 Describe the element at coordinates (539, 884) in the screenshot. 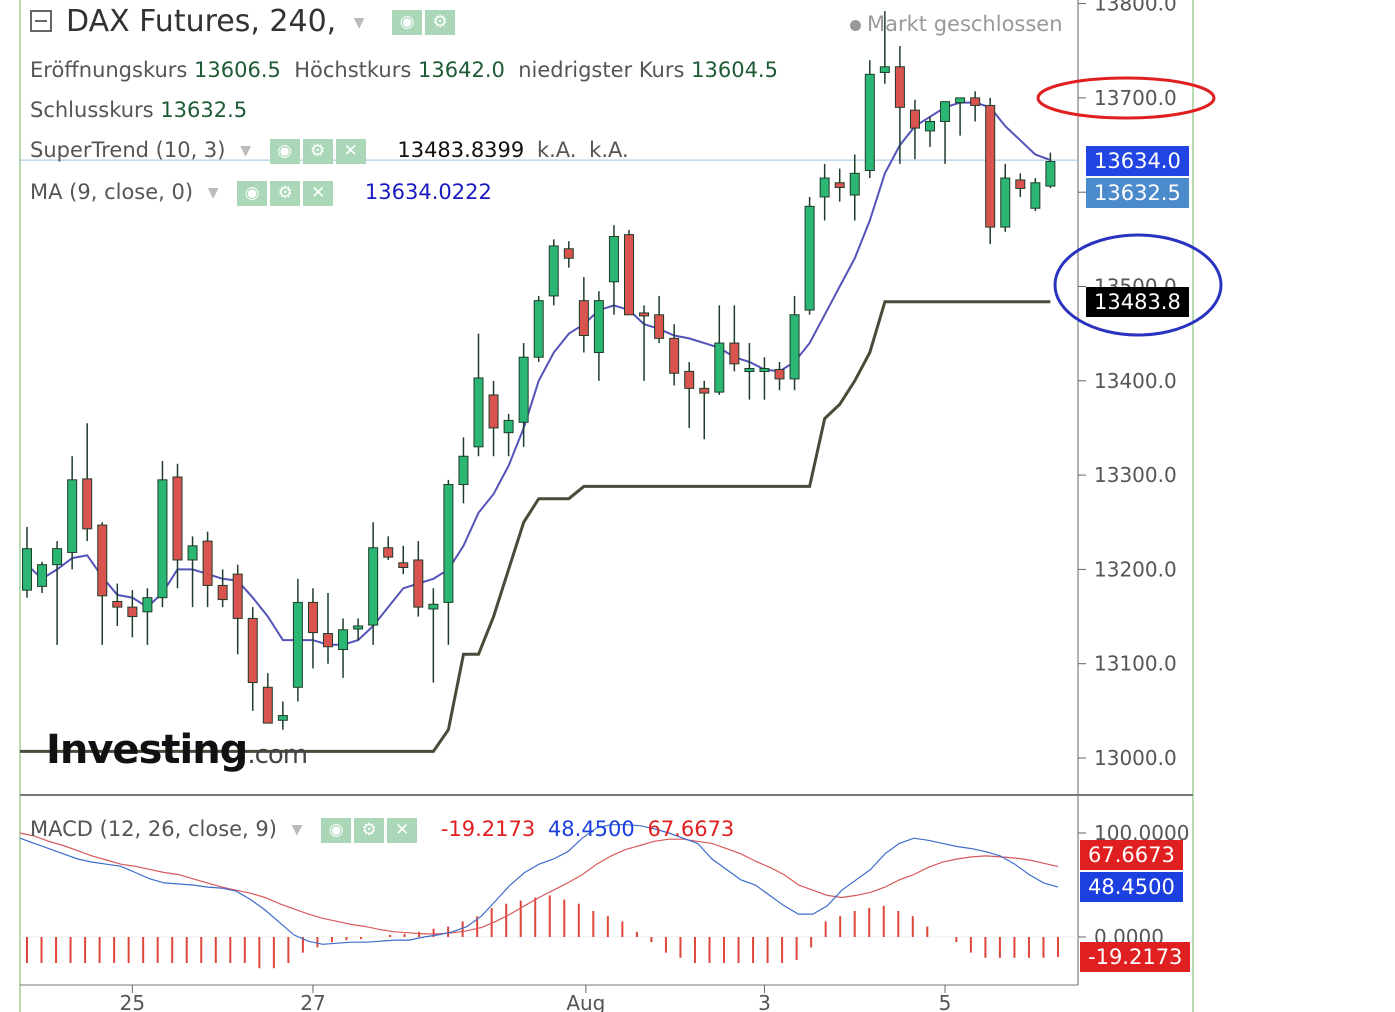

I see `macd-line` at that location.